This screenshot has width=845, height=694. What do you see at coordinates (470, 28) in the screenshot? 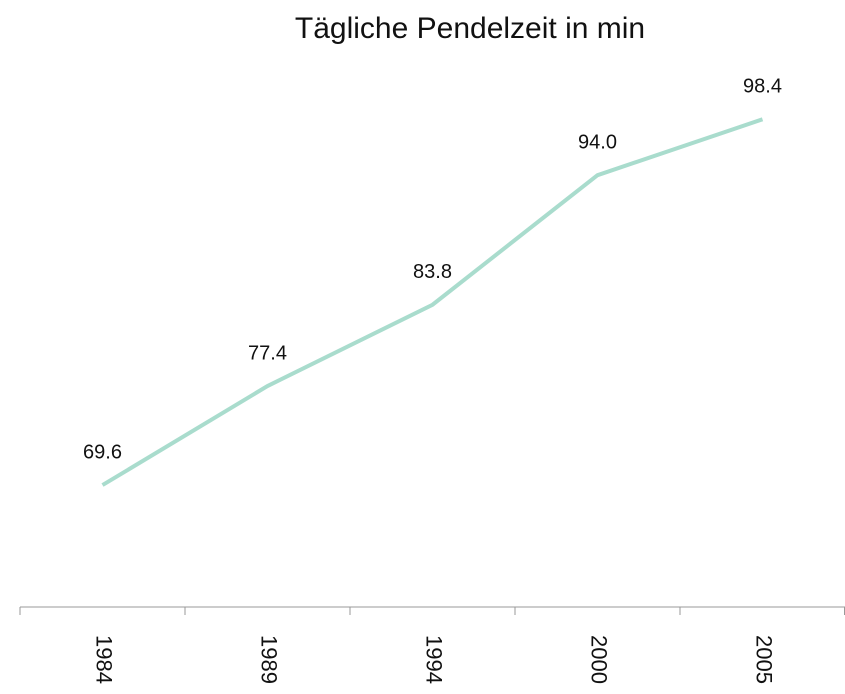
I see `chart-title: Tägliche Pendelzeit in min` at bounding box center [470, 28].